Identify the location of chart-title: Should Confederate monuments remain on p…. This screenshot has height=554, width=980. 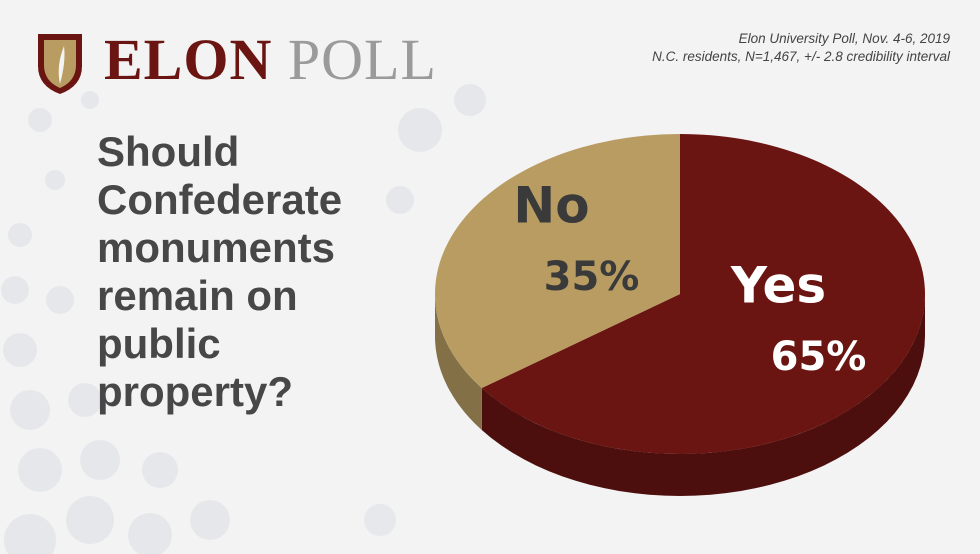
(220, 271).